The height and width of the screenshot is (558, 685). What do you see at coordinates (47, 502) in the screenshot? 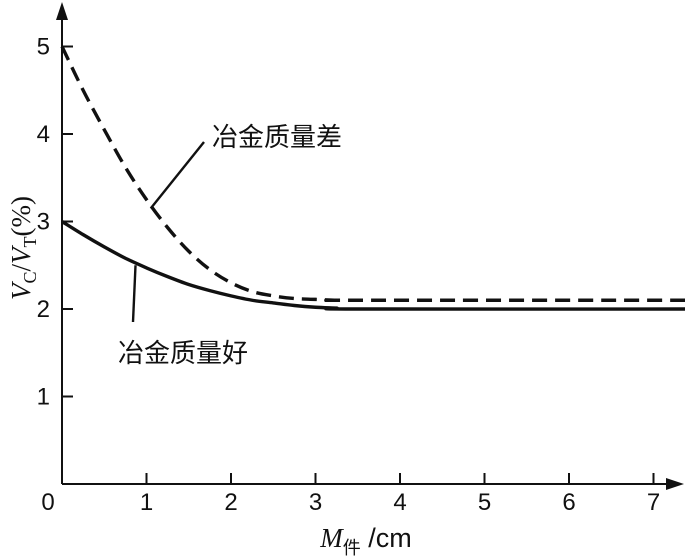
I see `origin-label: 0` at bounding box center [47, 502].